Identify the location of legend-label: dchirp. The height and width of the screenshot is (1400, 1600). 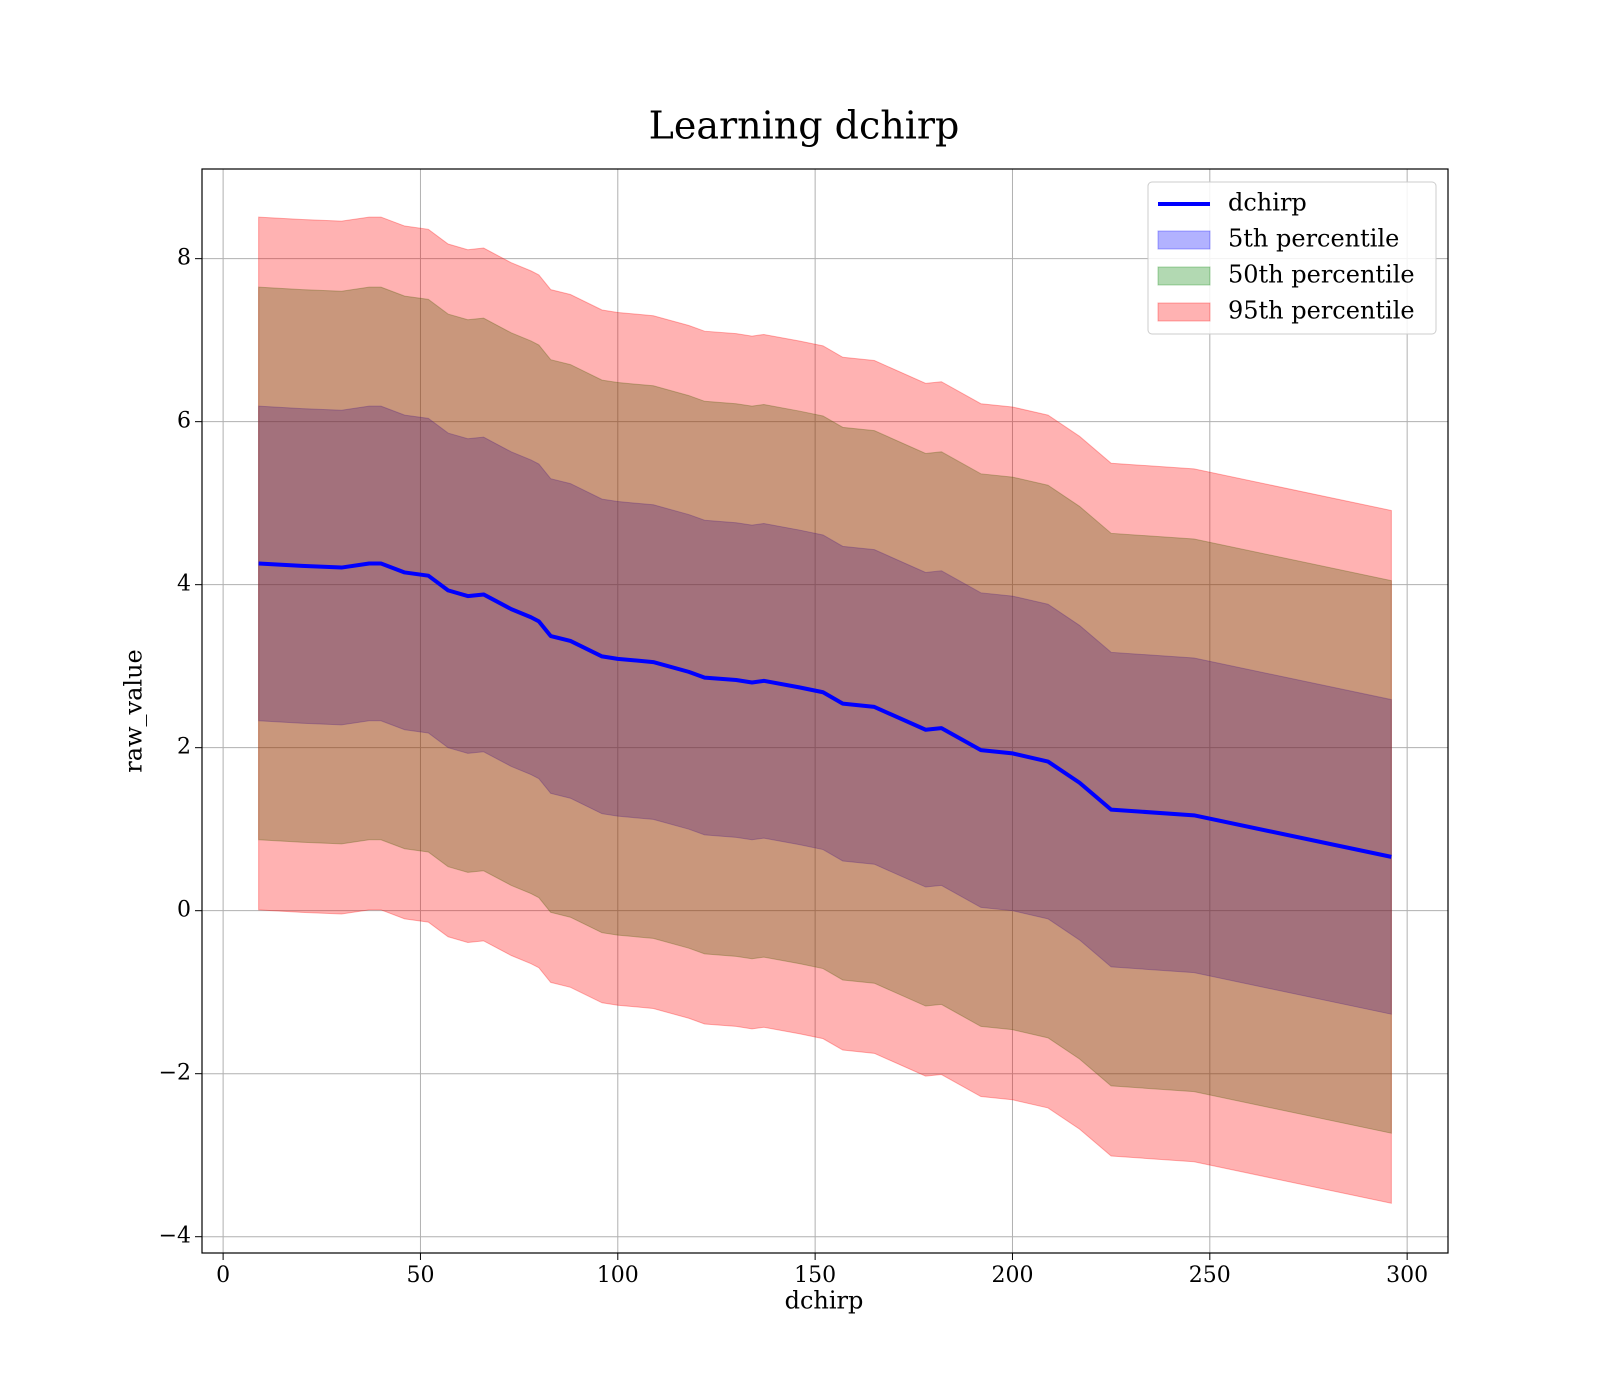
(1267, 203).